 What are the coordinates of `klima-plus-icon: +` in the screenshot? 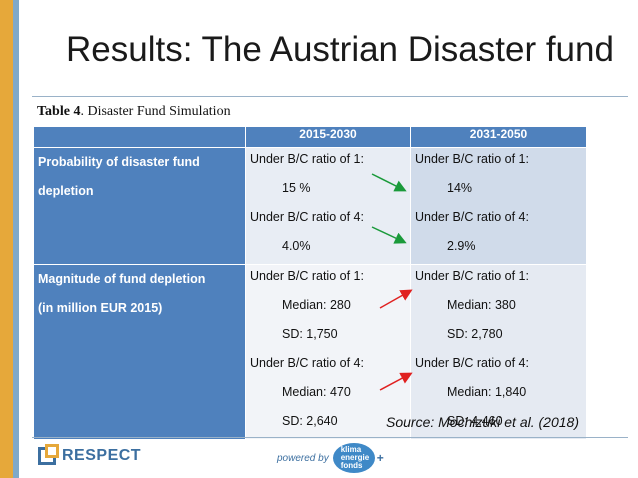 It's located at (380, 458).